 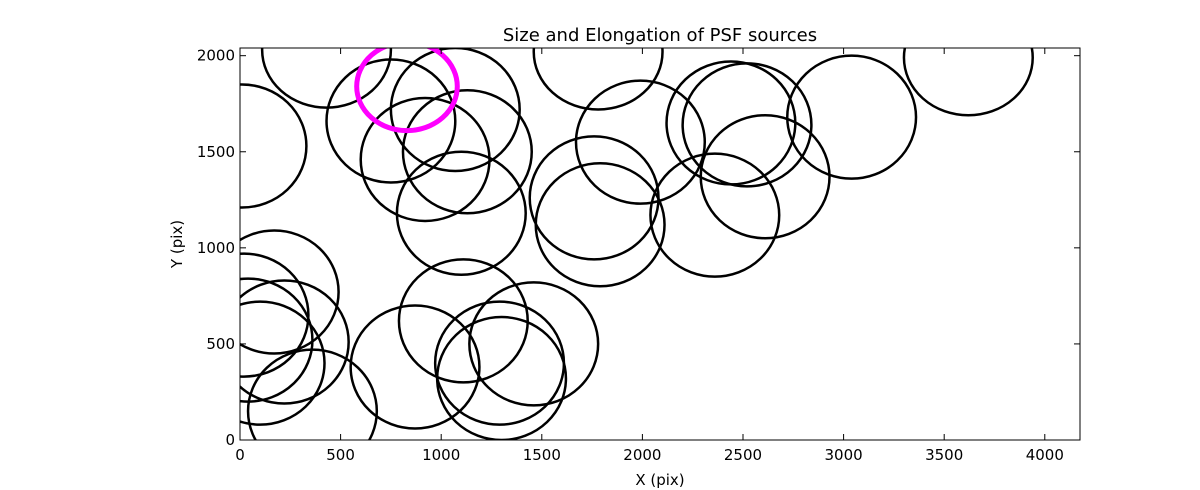 I want to click on x-tick-label: 4000, so click(x=1045, y=455).